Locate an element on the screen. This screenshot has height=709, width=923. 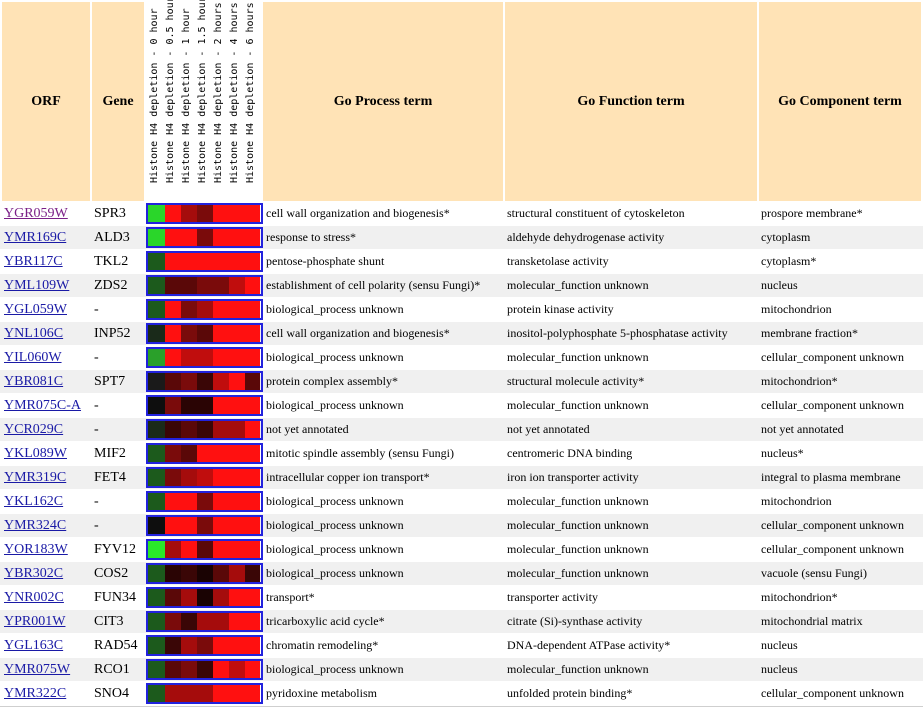
orf-link: YGR059W is located at coordinates (36, 213).